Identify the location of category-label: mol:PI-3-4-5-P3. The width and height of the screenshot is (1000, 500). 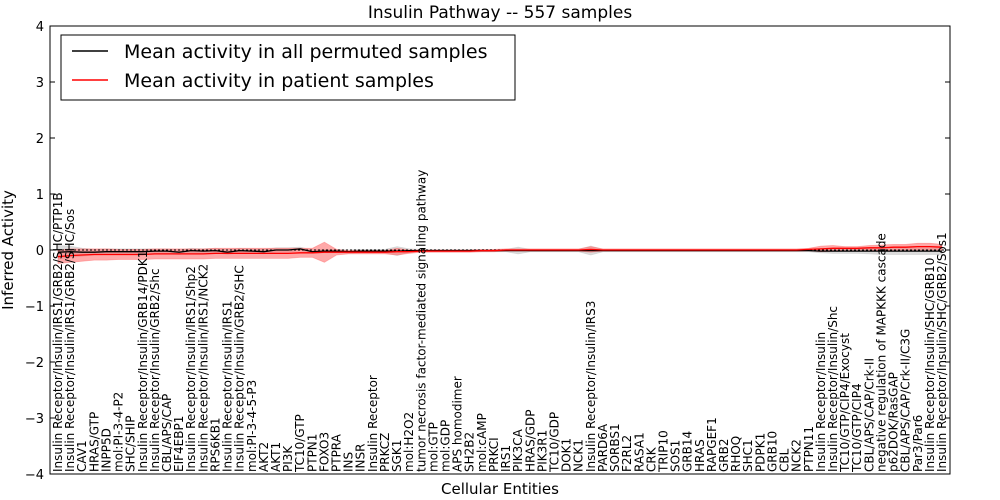
(252, 426).